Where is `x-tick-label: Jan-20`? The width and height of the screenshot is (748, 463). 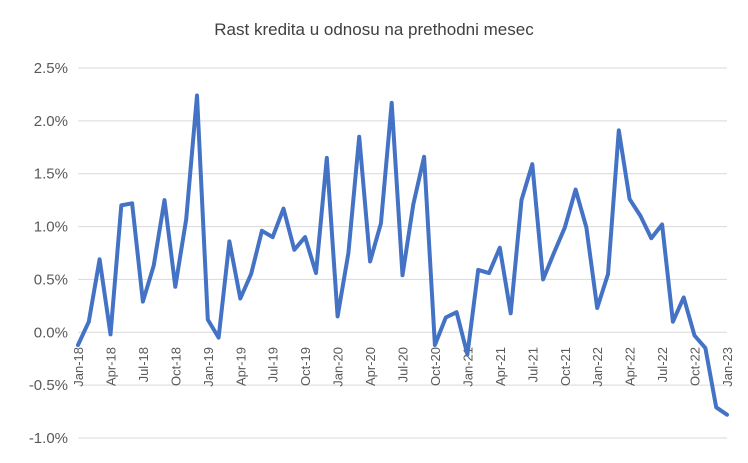
x-tick-label: Jan-20 is located at coordinates (338, 367).